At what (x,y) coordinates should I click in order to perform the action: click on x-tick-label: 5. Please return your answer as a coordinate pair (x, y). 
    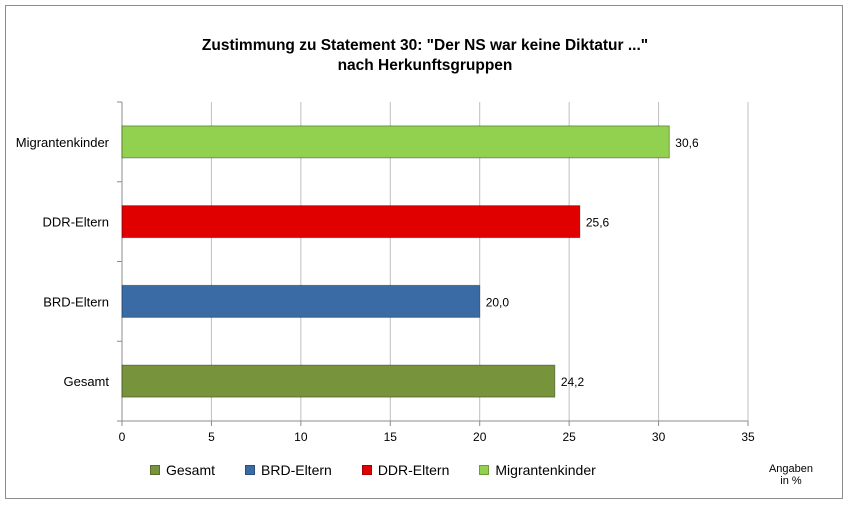
    Looking at the image, I should click on (211, 437).